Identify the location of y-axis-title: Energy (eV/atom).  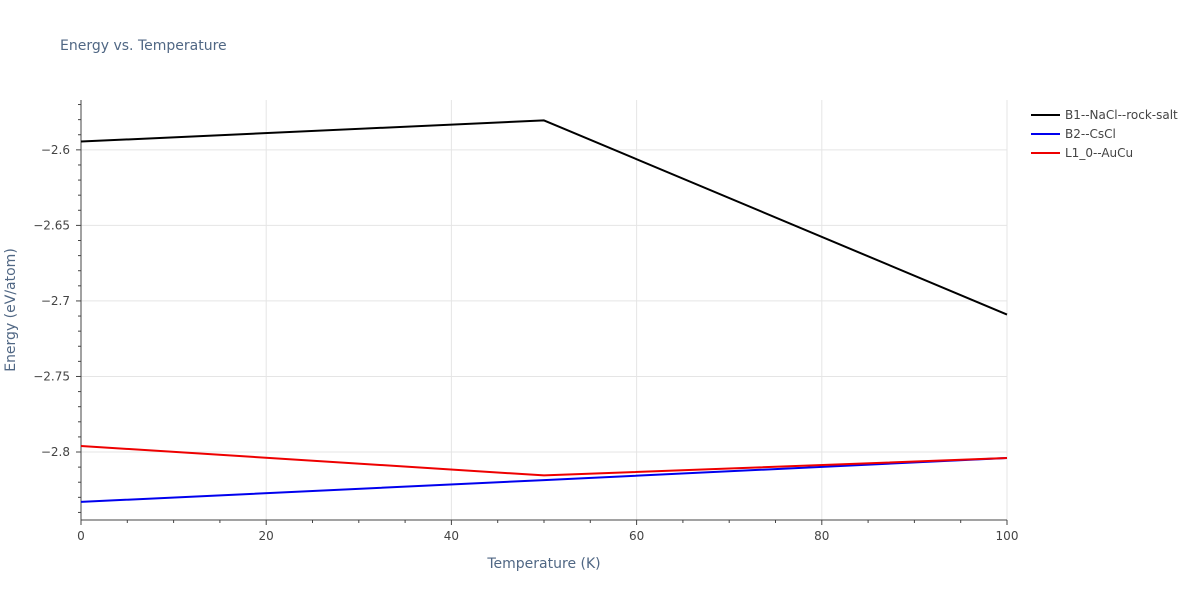
(11, 310).